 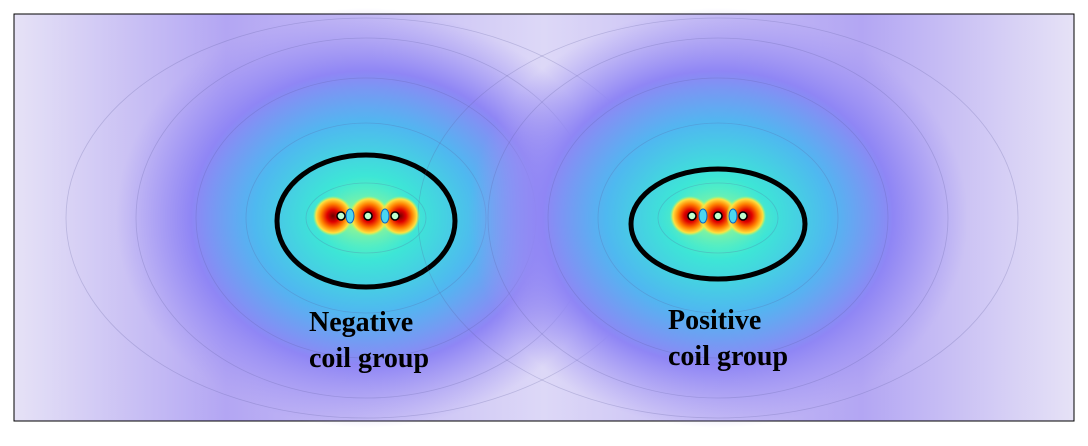 I want to click on label-line: Negative, so click(x=361, y=322).